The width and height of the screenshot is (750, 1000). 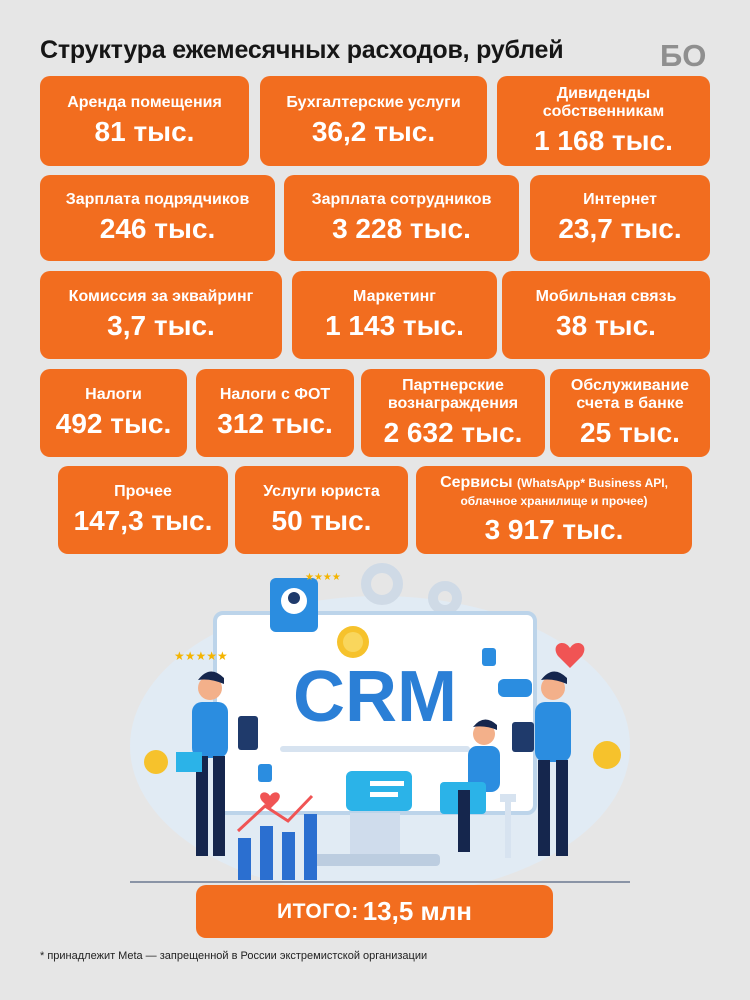 What do you see at coordinates (373, 102) in the screenshot?
I see `expense-label: Бухгалтерские услуги` at bounding box center [373, 102].